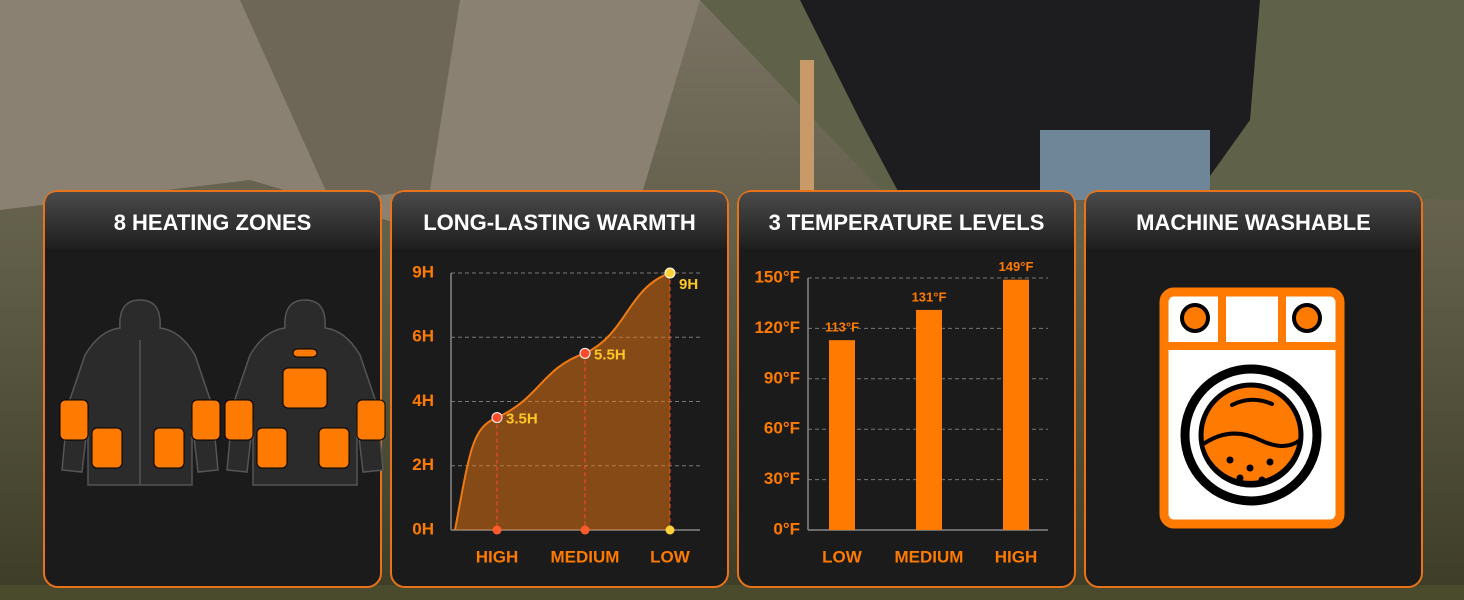 This screenshot has height=600, width=1464. Describe the element at coordinates (777, 276) in the screenshot. I see `y-tick-label: 150°F` at that location.